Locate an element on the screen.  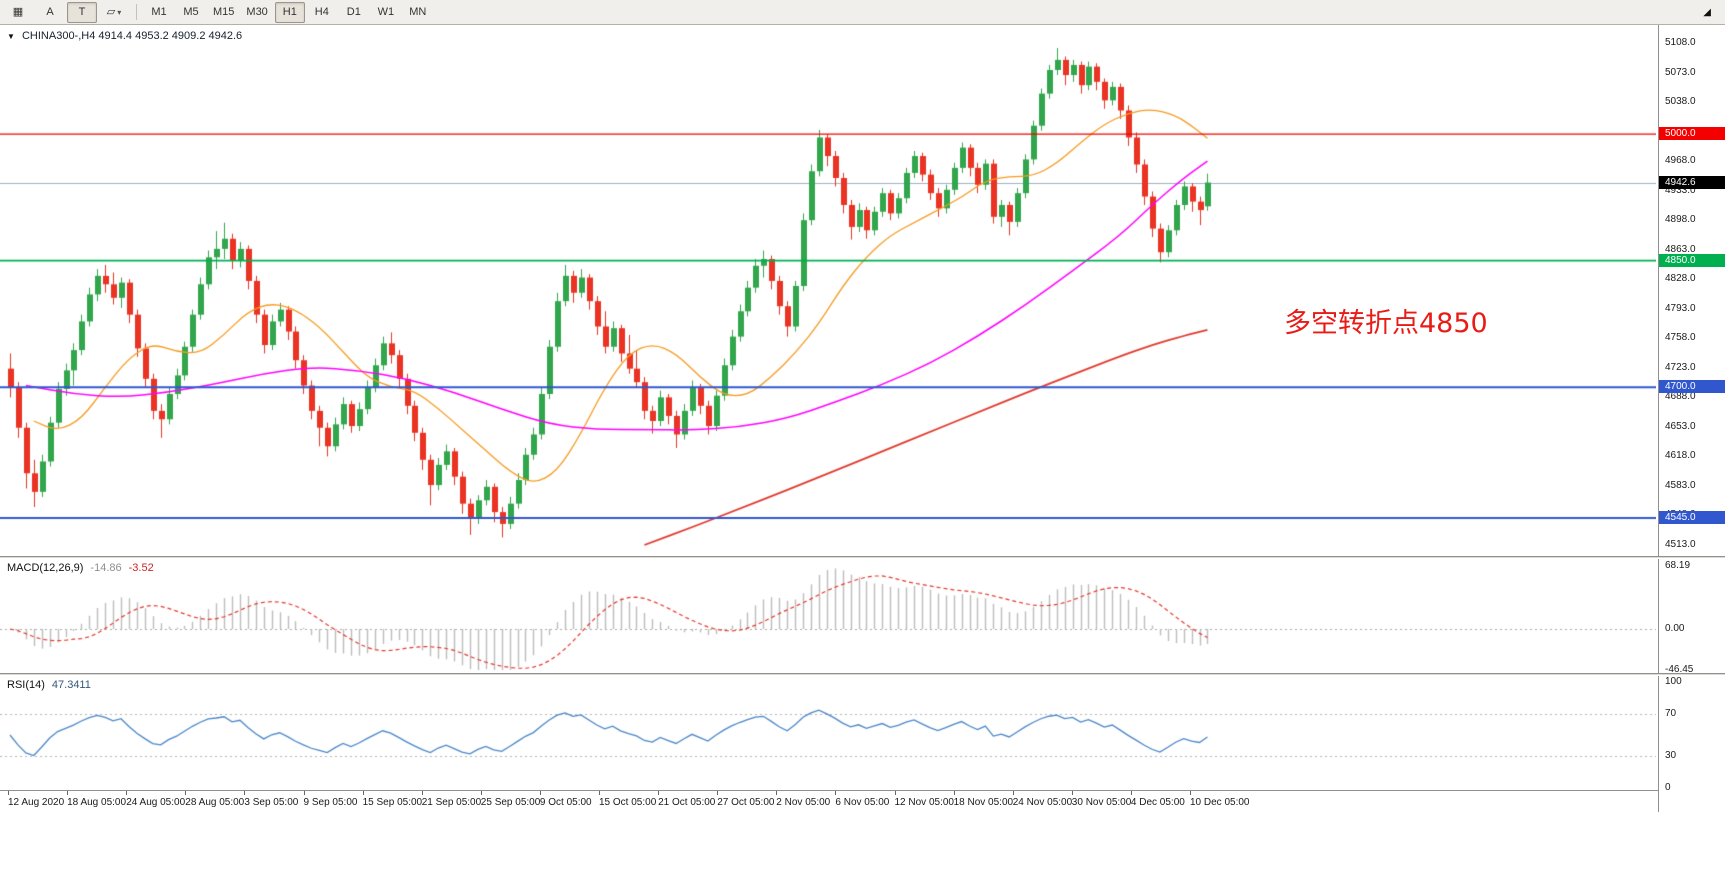
chart-annotation-text: 多空转折点4850 is located at coordinates (1386, 323).